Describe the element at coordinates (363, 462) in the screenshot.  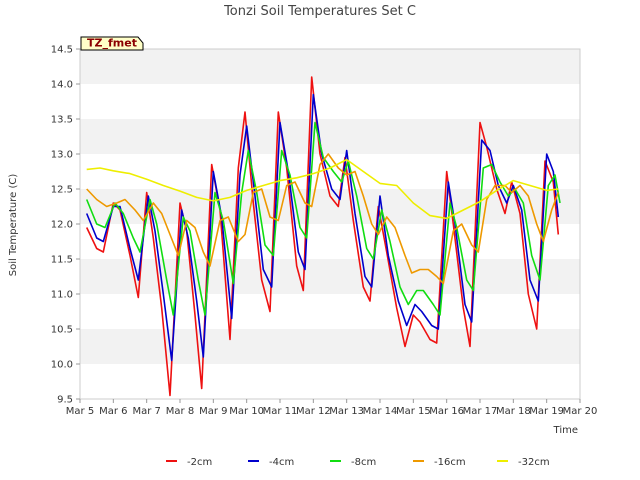
I see `legend-label: -8cm` at that location.